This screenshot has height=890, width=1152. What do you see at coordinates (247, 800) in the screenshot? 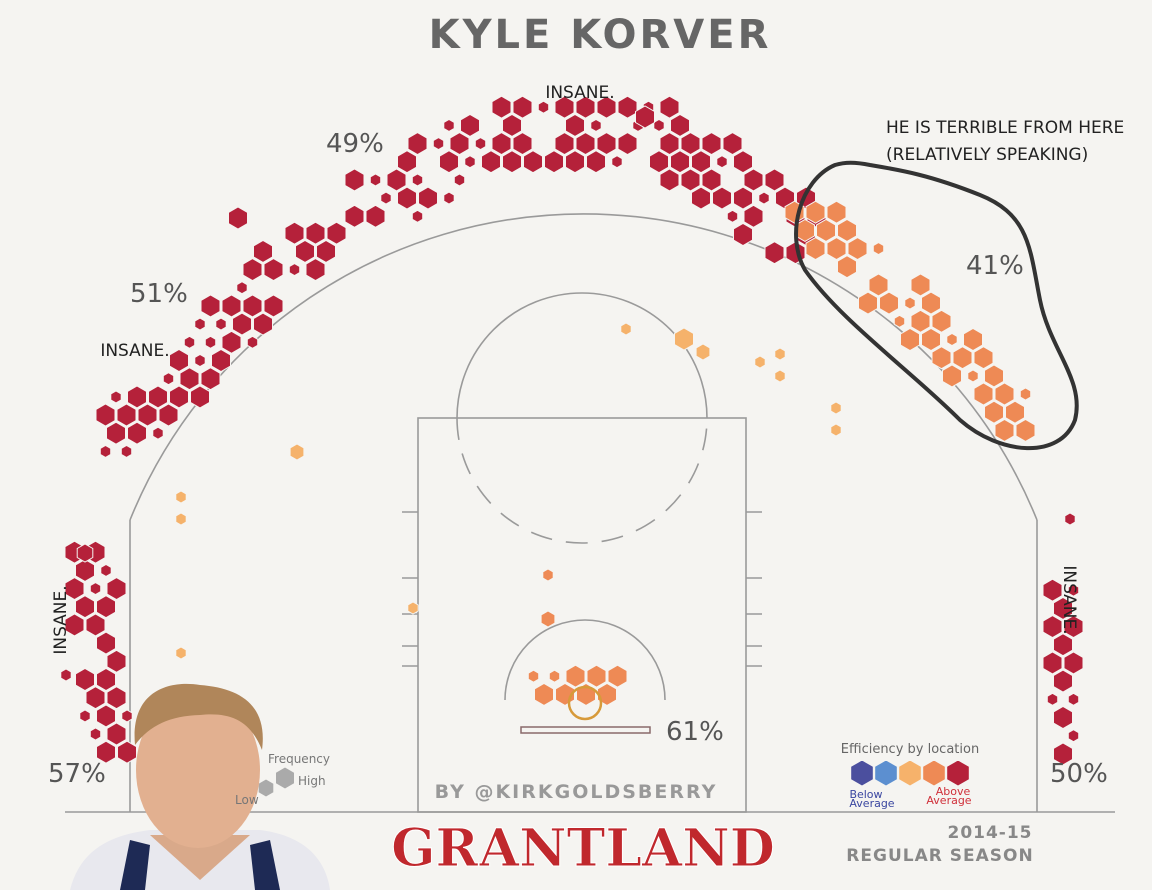
I see `legend-label: Low` at bounding box center [247, 800].